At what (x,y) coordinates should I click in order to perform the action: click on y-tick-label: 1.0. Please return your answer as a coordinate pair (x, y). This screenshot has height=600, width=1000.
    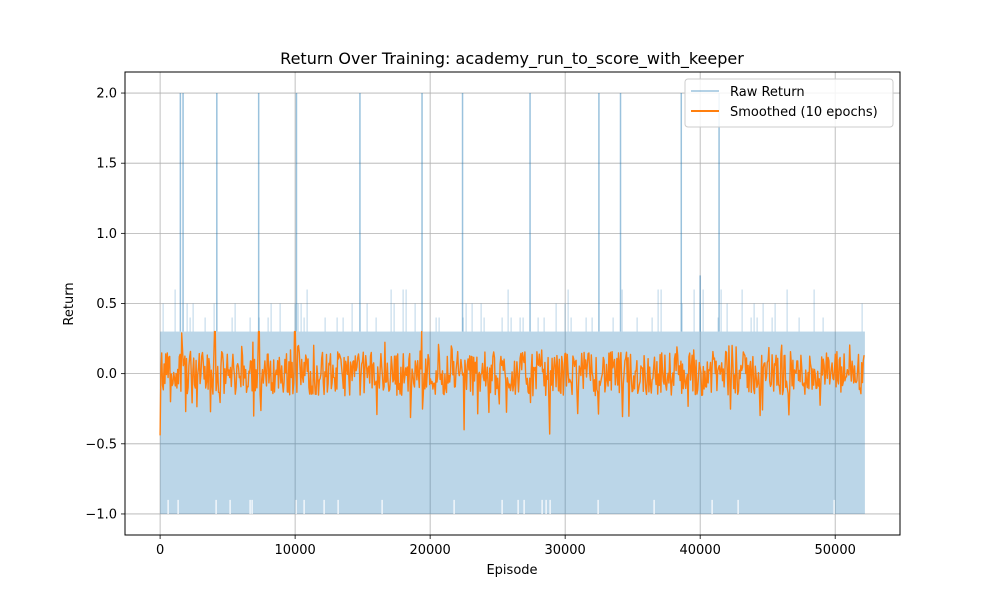
    Looking at the image, I should click on (106, 234).